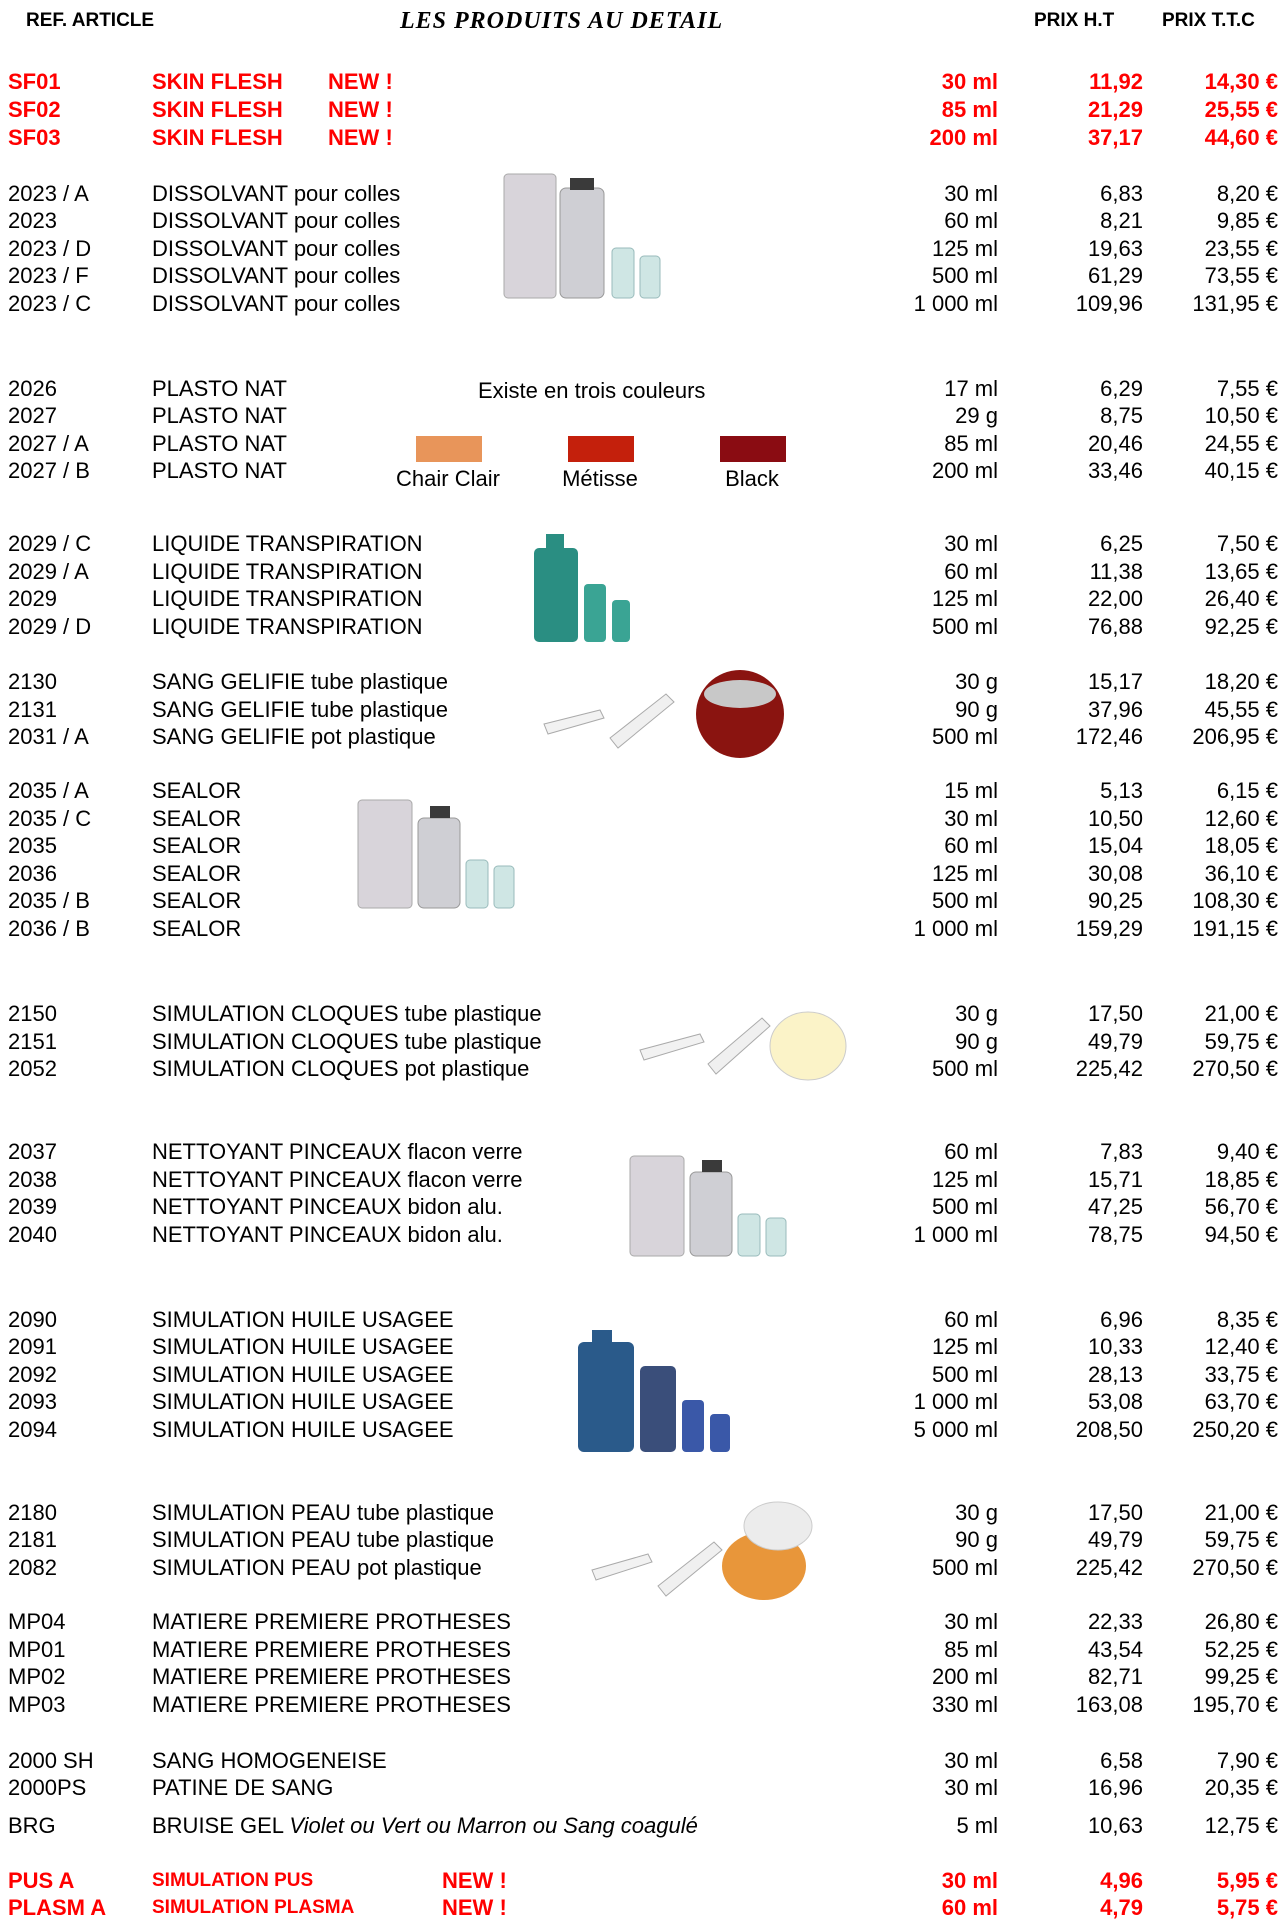 The image size is (1288, 1921). What do you see at coordinates (317, 1567) in the screenshot?
I see `row-name: SIMULATION PEAU pot plastique` at bounding box center [317, 1567].